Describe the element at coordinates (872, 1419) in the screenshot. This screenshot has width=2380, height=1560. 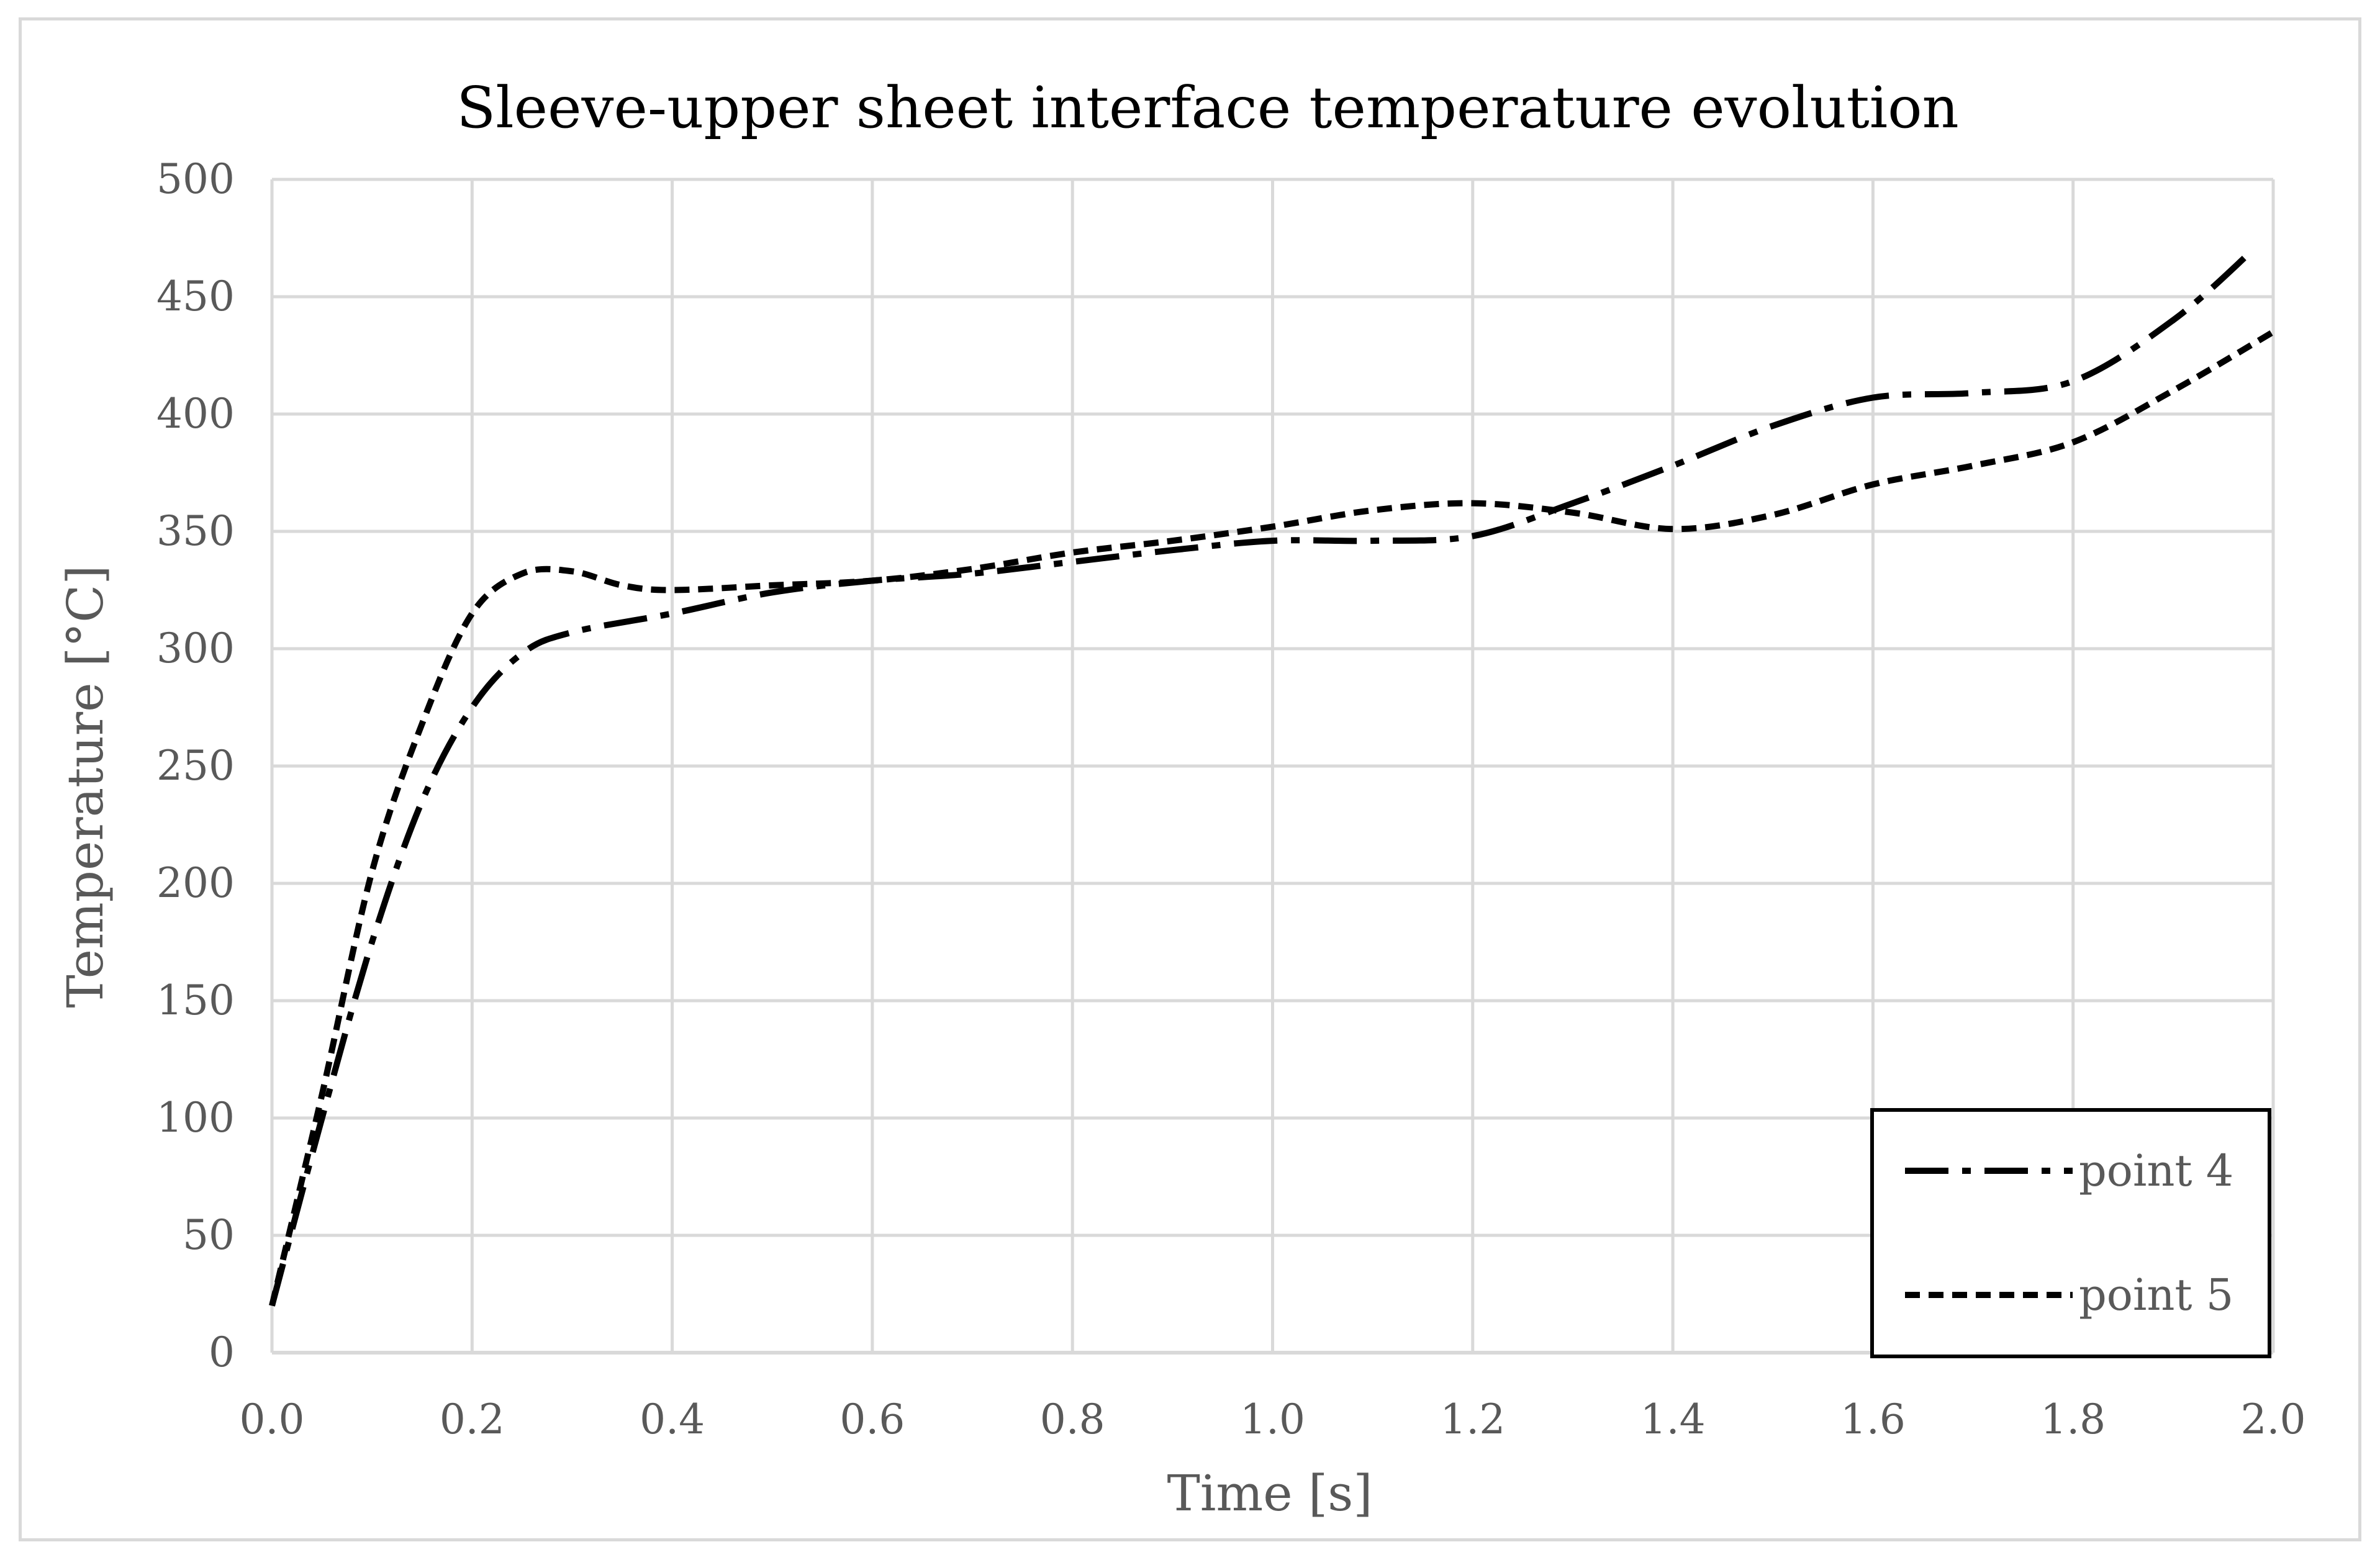
I see `x-tick-label: 0.6` at that location.